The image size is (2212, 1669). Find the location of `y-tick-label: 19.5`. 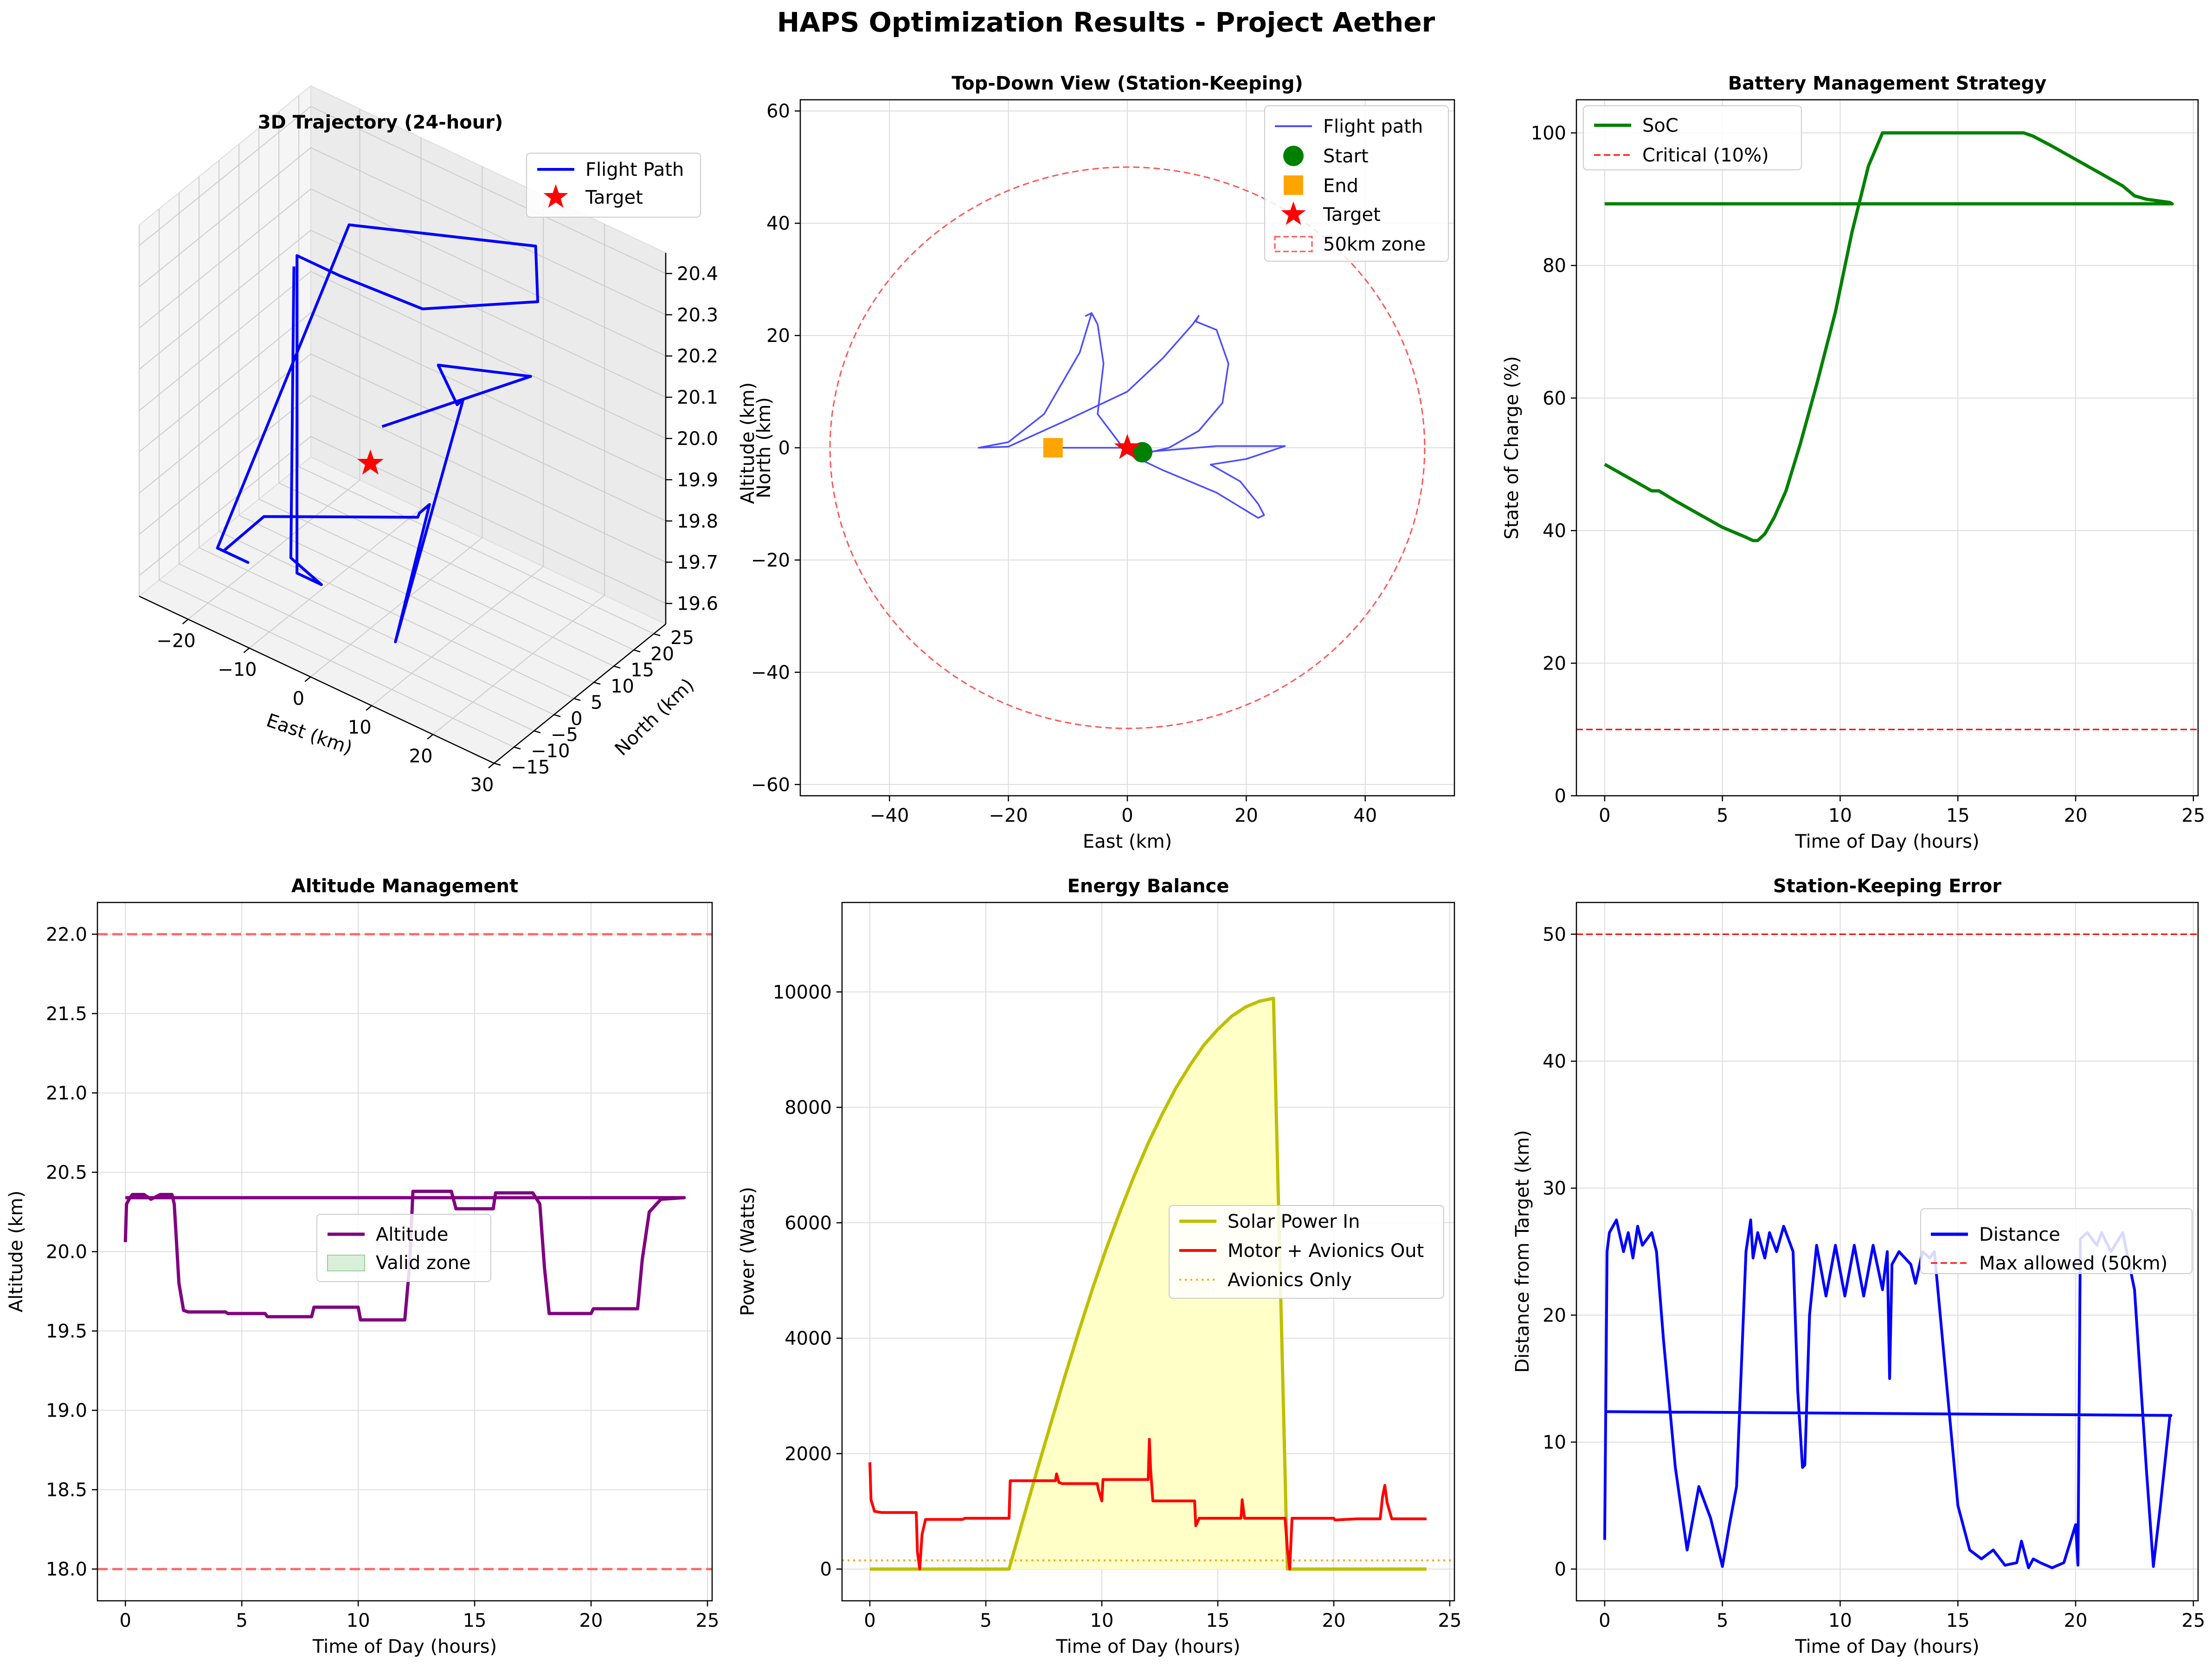

y-tick-label: 19.5 is located at coordinates (66, 1331).